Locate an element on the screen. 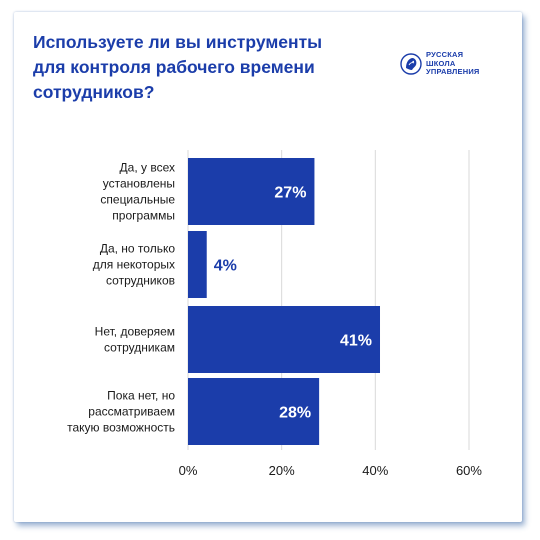 Image resolution: width=540 pixels, height=540 pixels. category-label-line: специальные is located at coordinates (137, 200).